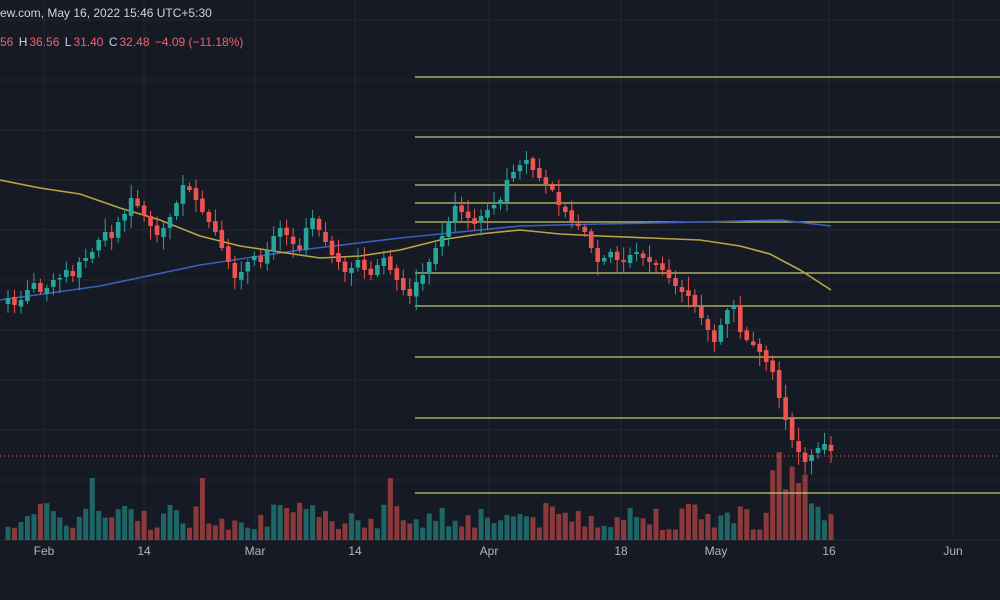 The width and height of the screenshot is (1000, 600). Describe the element at coordinates (355, 551) in the screenshot. I see `x-tick-14-mar: 14` at that location.